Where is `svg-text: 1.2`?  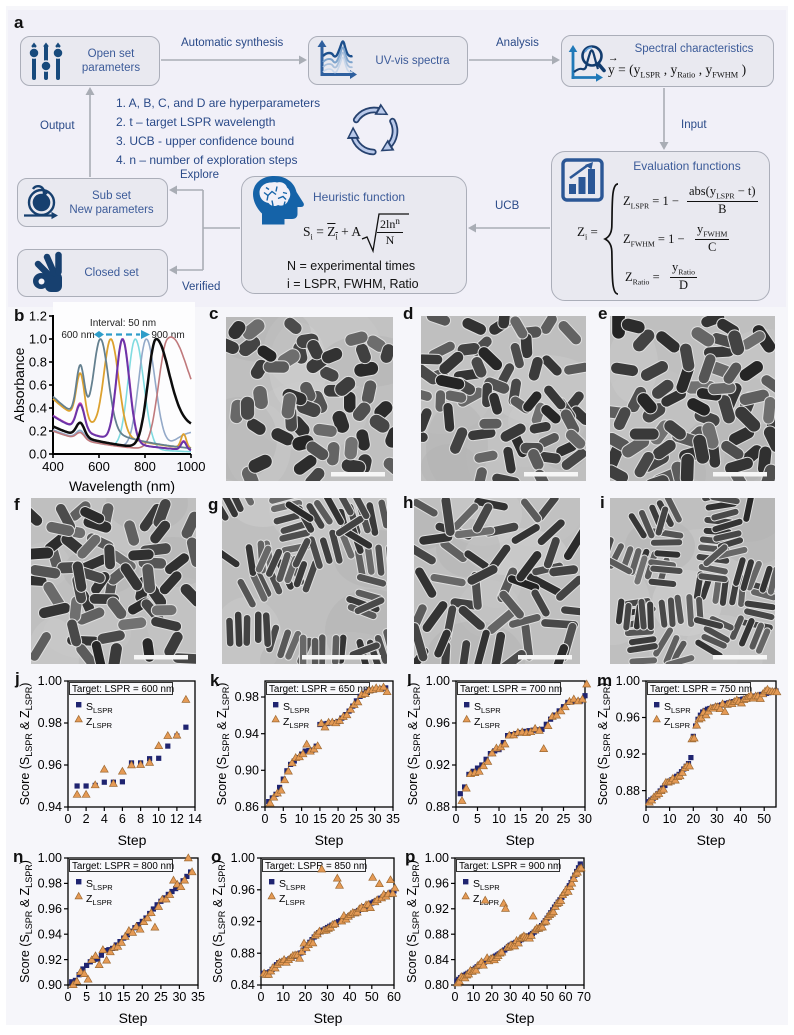
svg-text: 1.2 is located at coordinates (38, 316).